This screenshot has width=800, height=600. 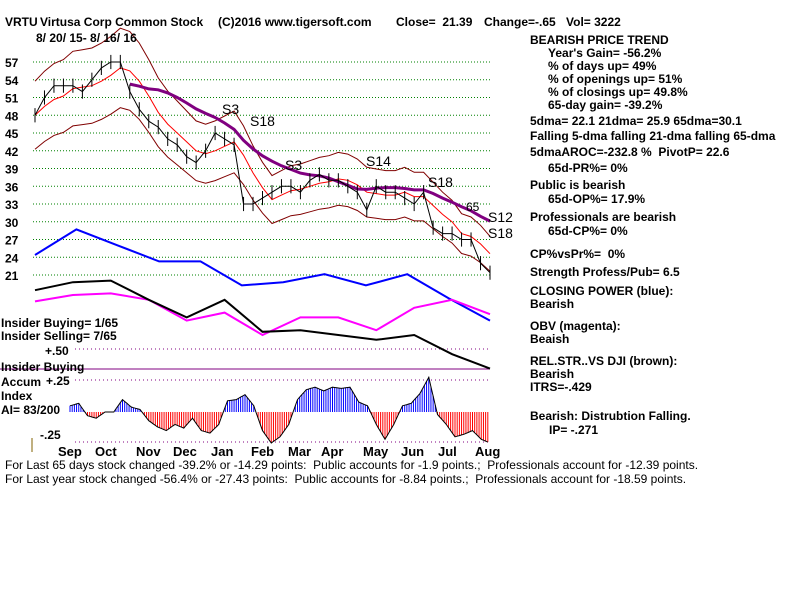 What do you see at coordinates (12, 241) in the screenshot?
I see `y-tick-label: 27` at bounding box center [12, 241].